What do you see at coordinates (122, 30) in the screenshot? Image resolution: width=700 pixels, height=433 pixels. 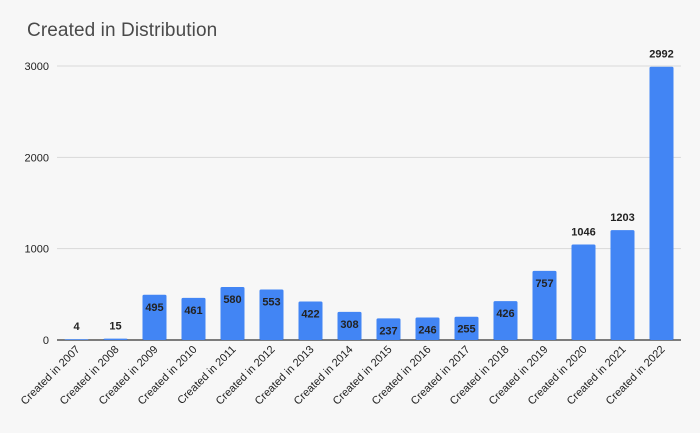 I see `chart-title: Created in Distribution` at bounding box center [122, 30].